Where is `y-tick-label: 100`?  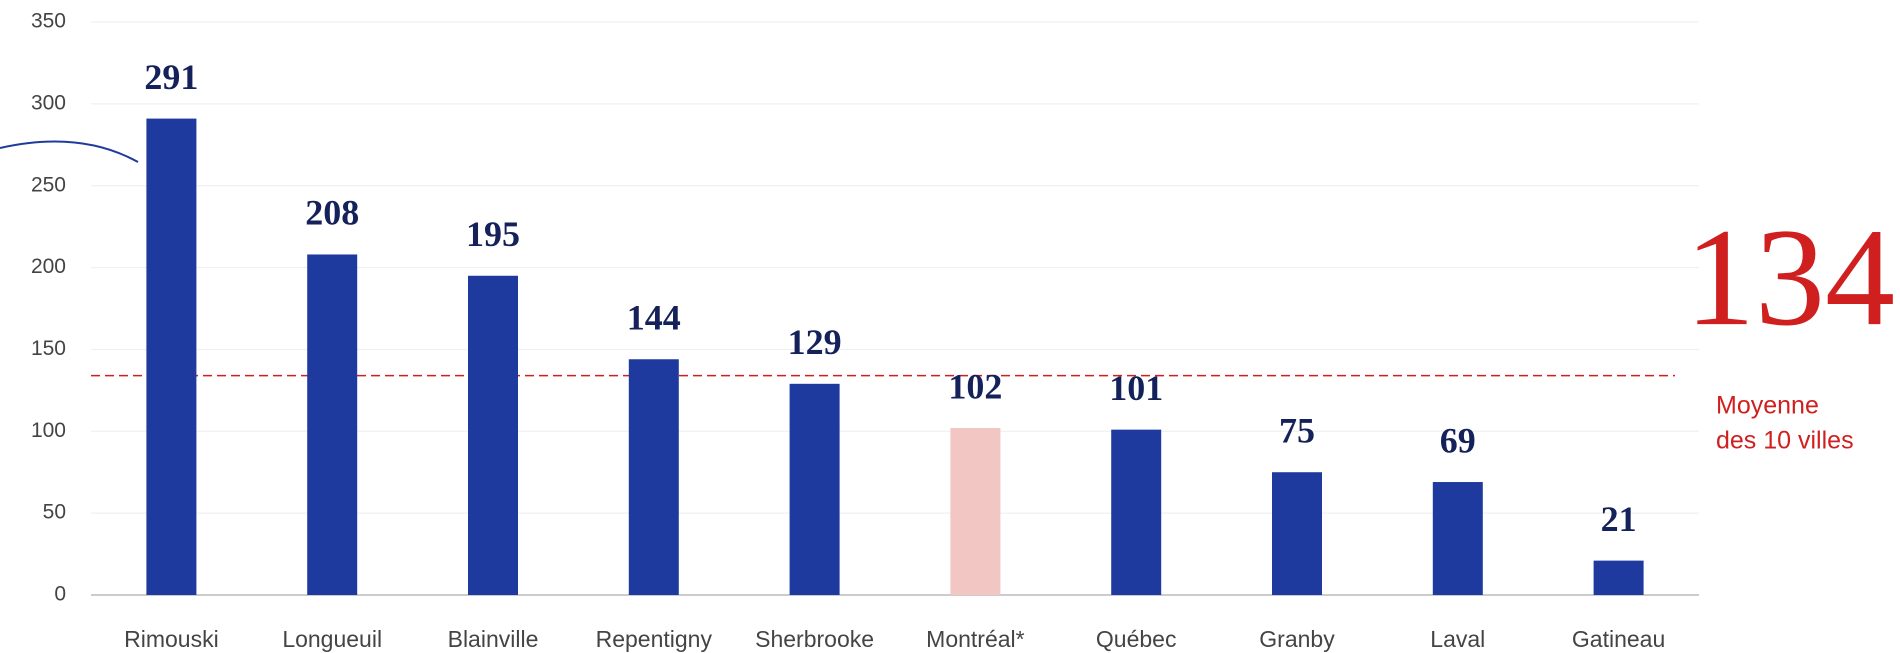
y-tick-label: 100 is located at coordinates (48, 430).